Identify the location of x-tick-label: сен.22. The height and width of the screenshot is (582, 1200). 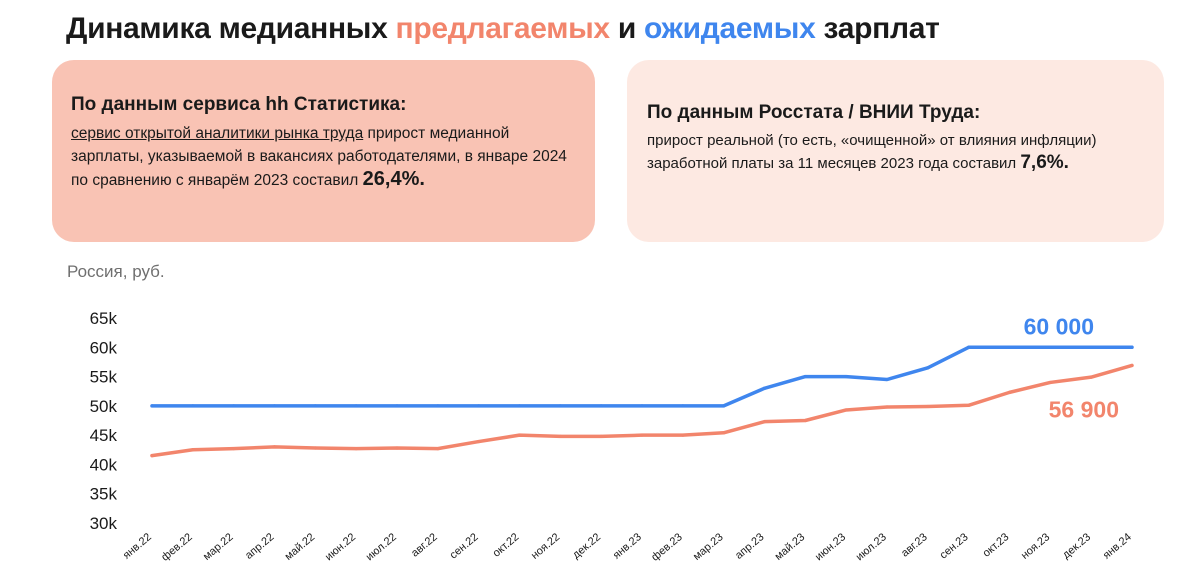
(464, 546).